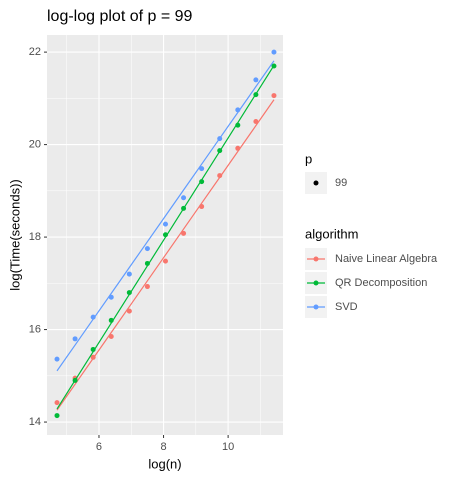 The height and width of the screenshot is (478, 464). Describe the element at coordinates (120, 16) in the screenshot. I see `chart-title: log-log plot of p = 99` at that location.